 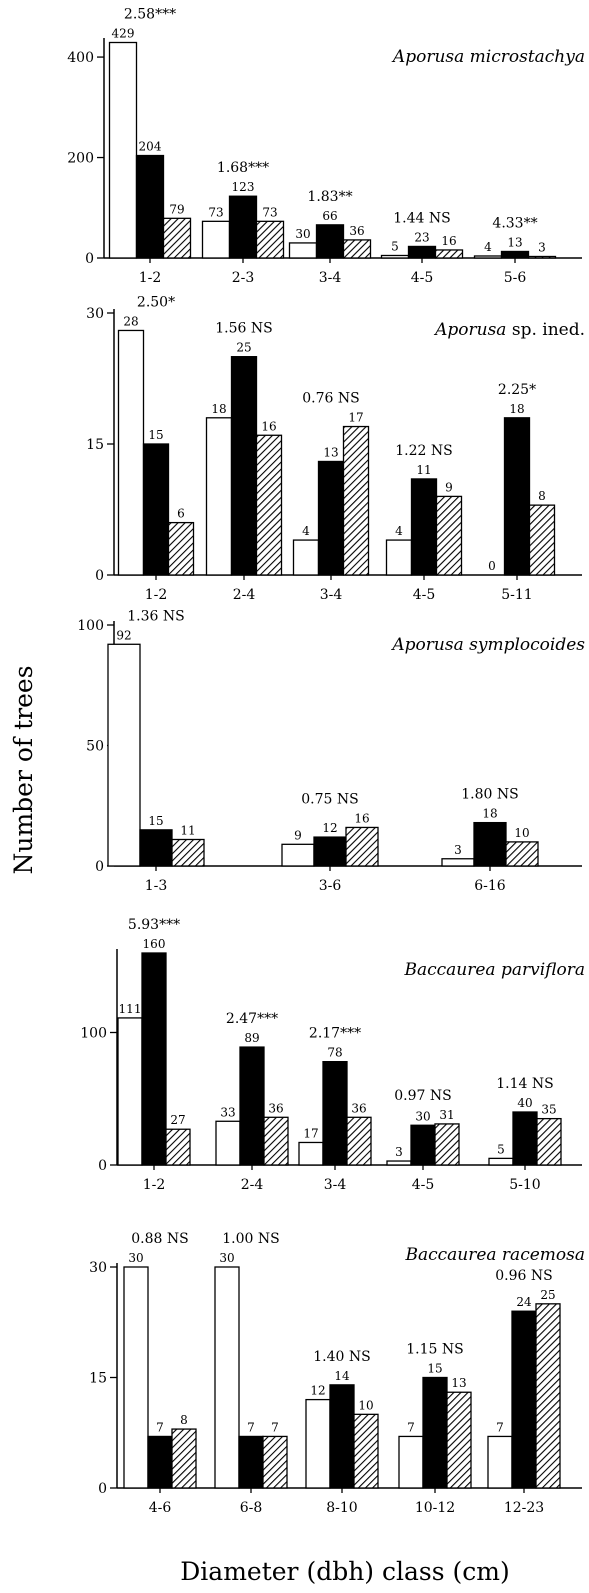 I want to click on ratio-label: 0.88 NS, so click(x=159, y=1239).